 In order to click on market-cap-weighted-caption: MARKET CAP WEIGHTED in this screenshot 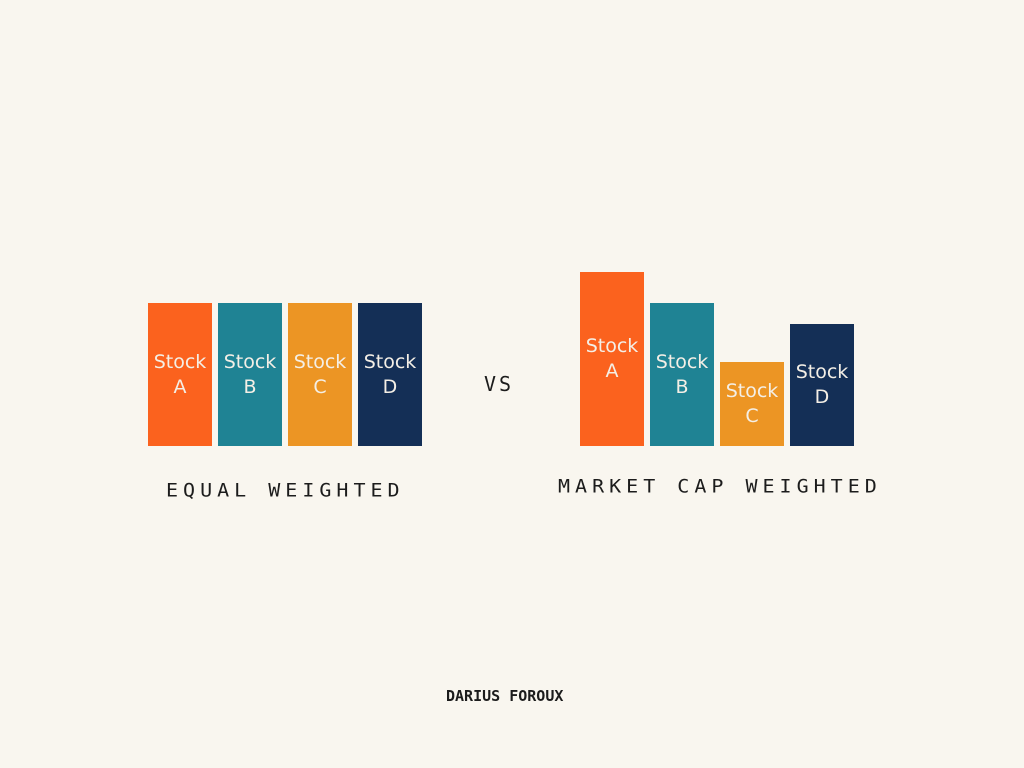, I will do `click(720, 486)`.